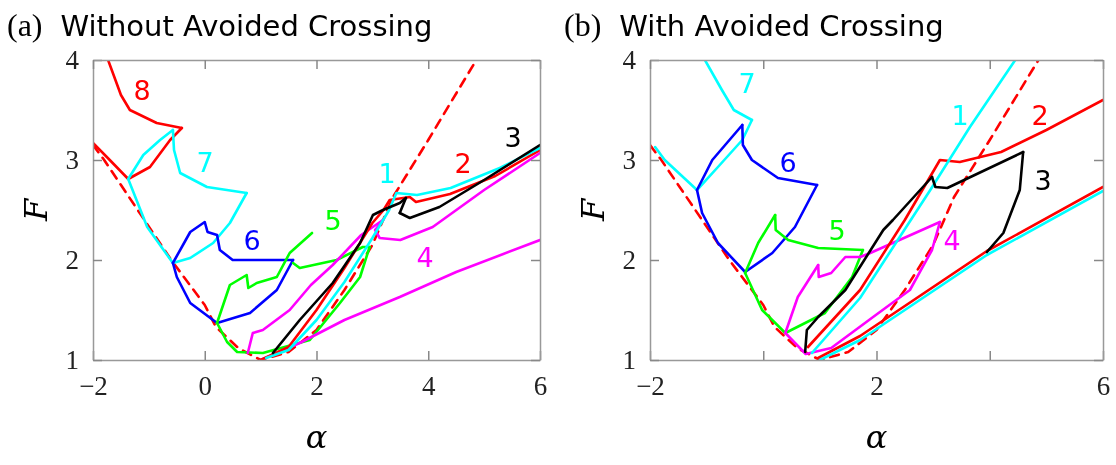  I want to click on chart-title: (b) With Avoided Crossing, so click(754, 25).